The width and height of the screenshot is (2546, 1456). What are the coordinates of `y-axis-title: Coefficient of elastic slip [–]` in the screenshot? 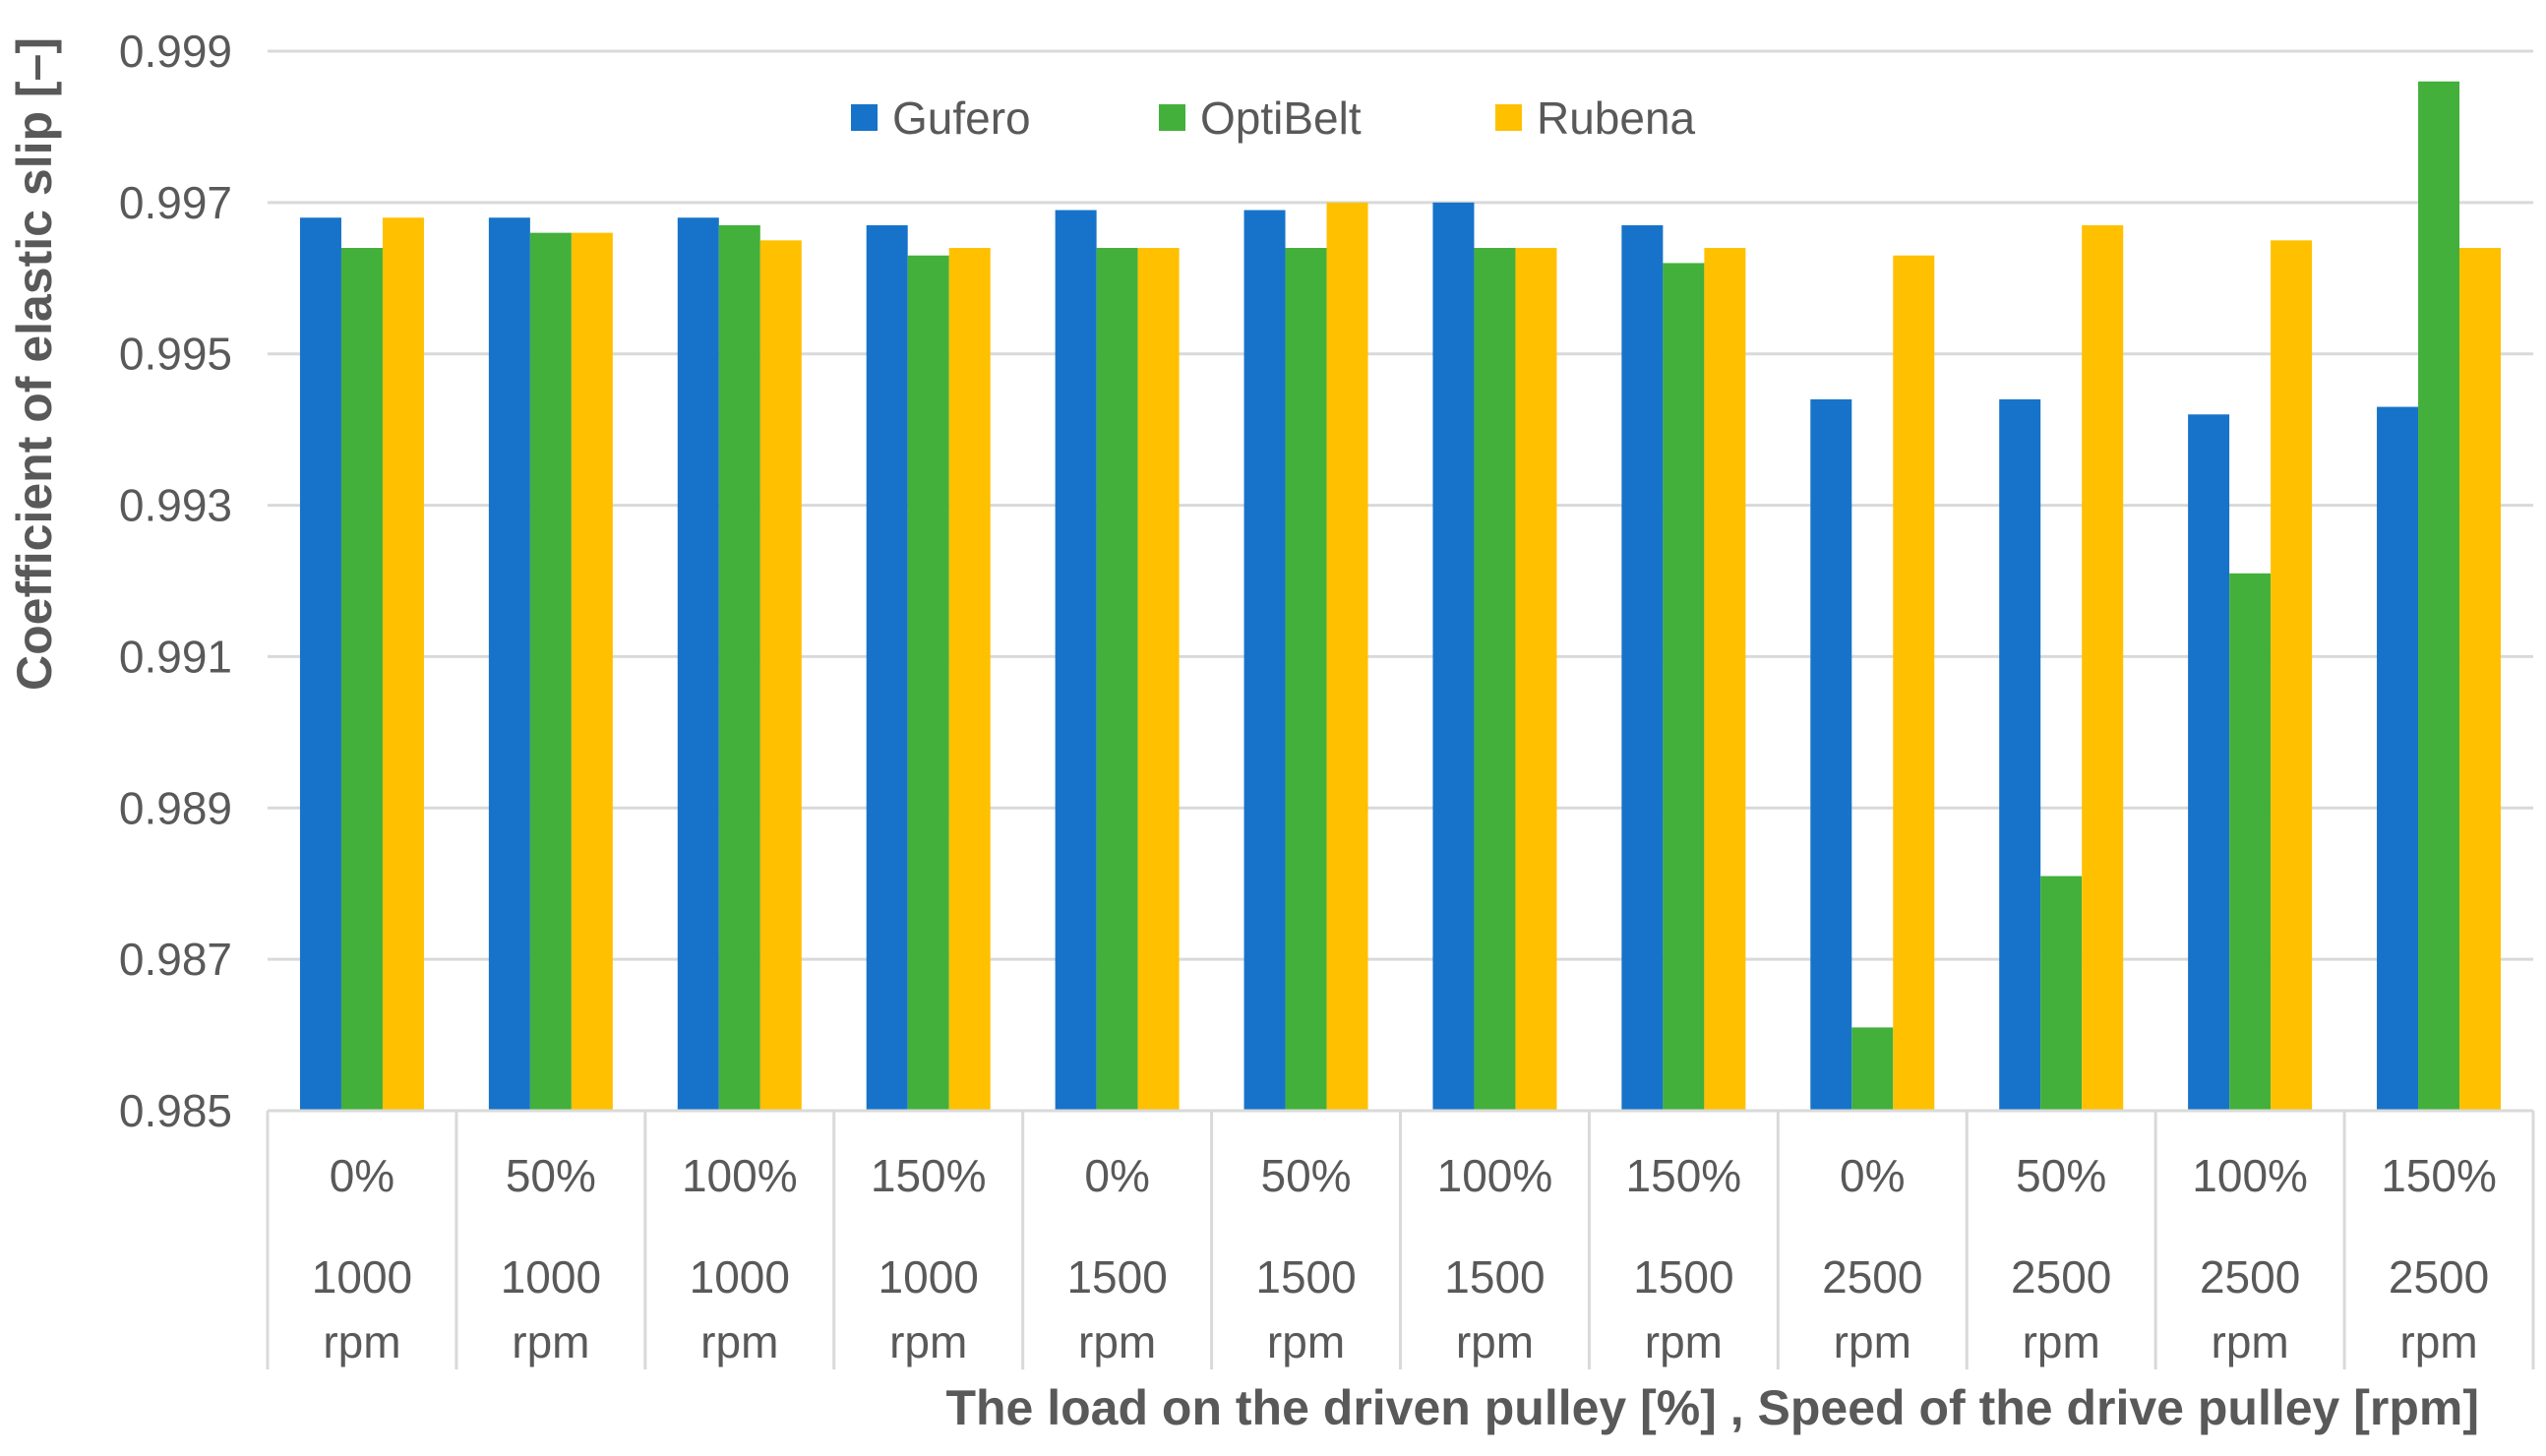 It's located at (34, 364).